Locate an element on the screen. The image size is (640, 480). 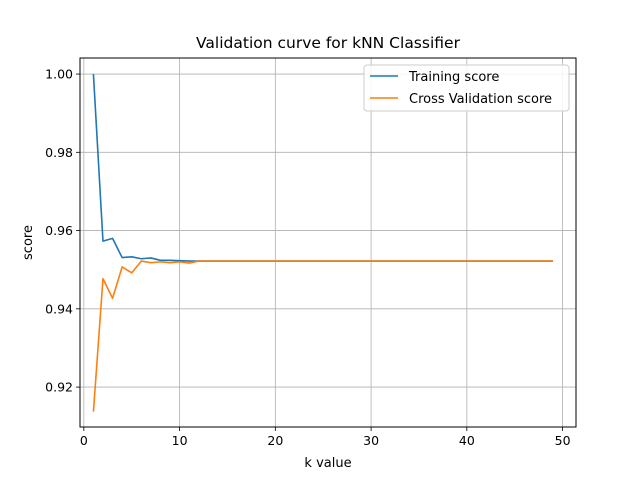
x-tick-label: 10 is located at coordinates (180, 440).